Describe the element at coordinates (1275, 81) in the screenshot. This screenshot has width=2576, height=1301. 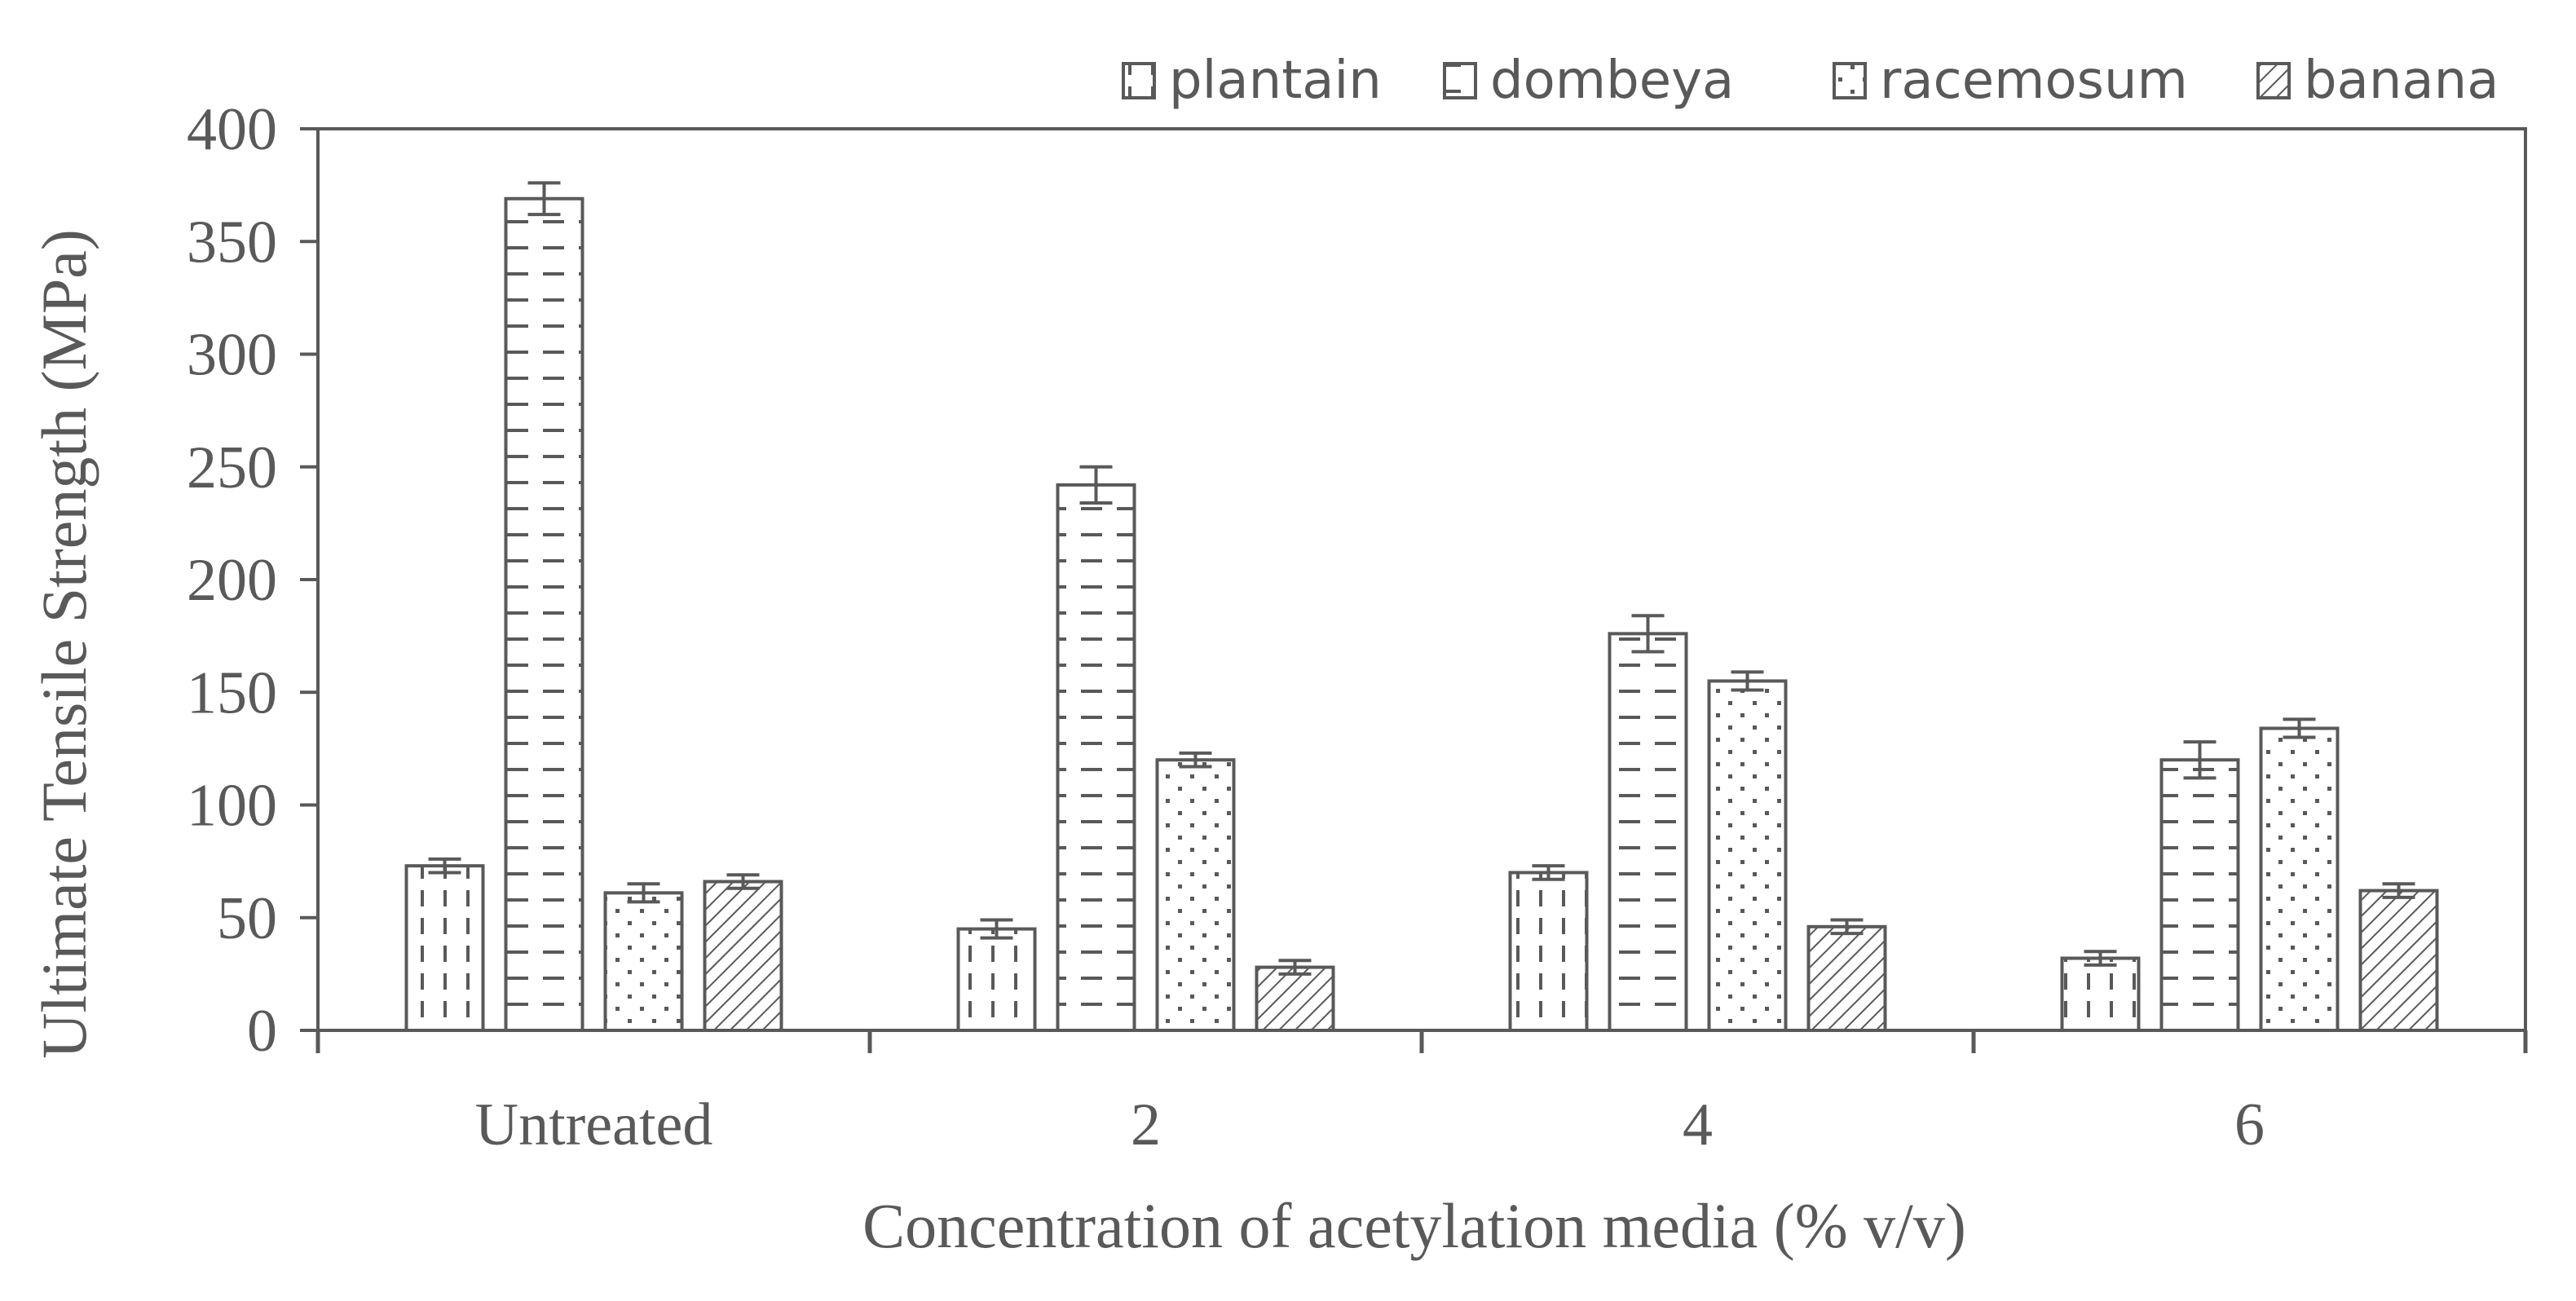
I see `legend-label-plantain: plantain` at that location.